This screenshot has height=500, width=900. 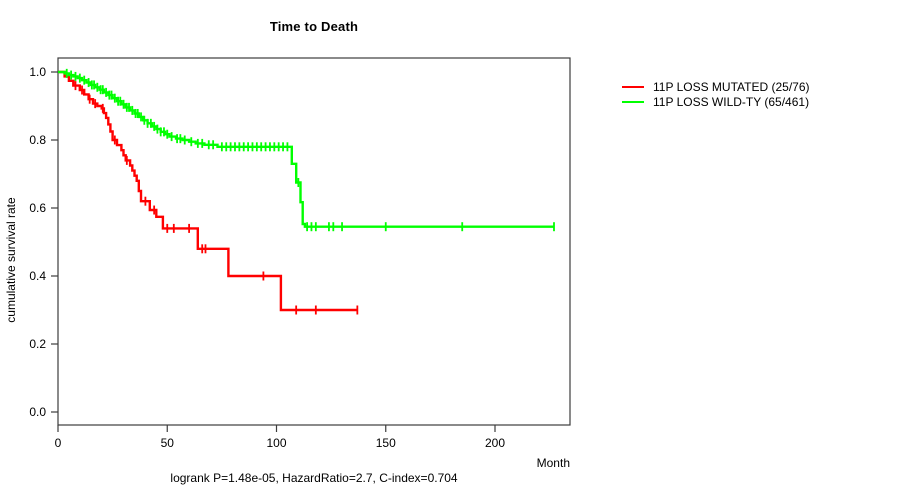 I want to click on y-tick-label: 0.0, so click(x=37, y=412).